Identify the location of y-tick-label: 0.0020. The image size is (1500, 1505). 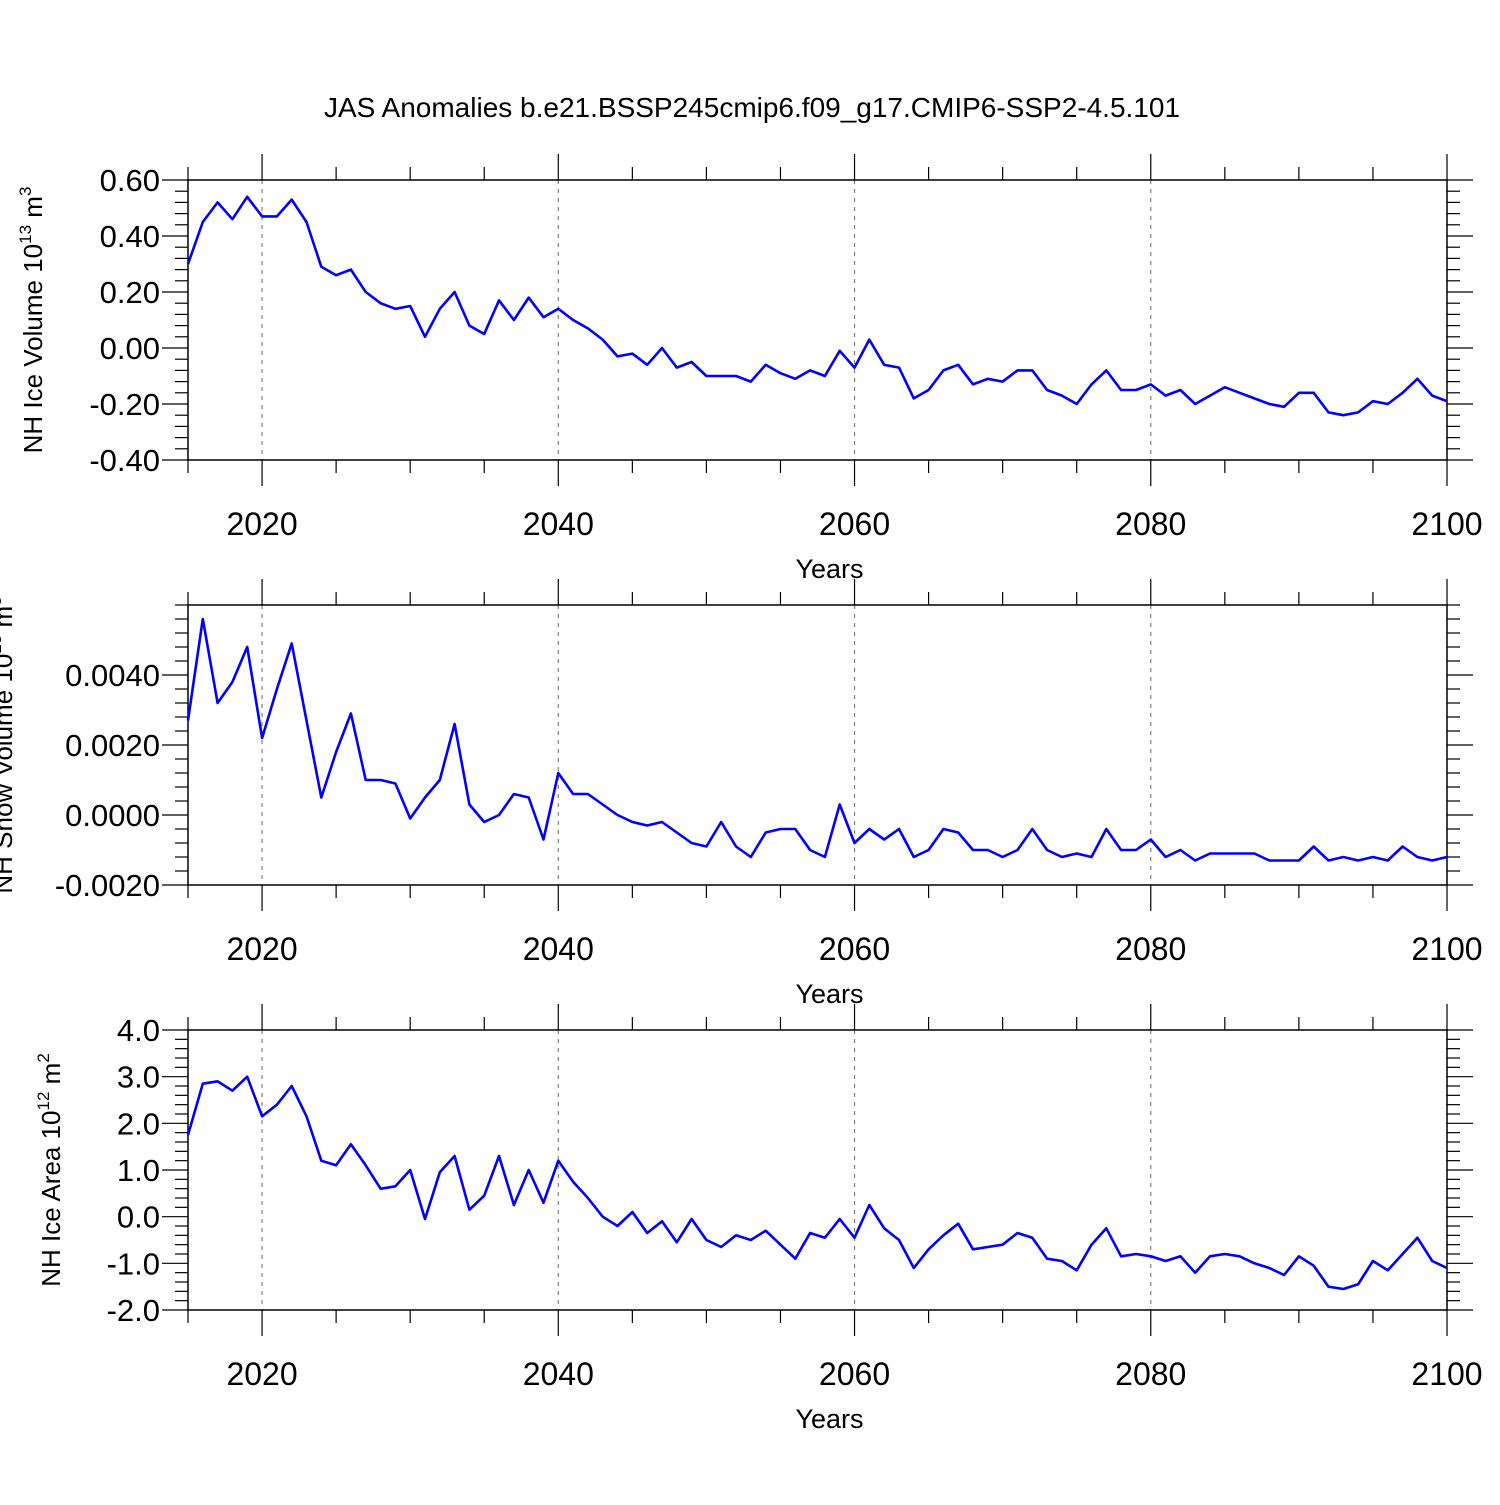
(112, 745).